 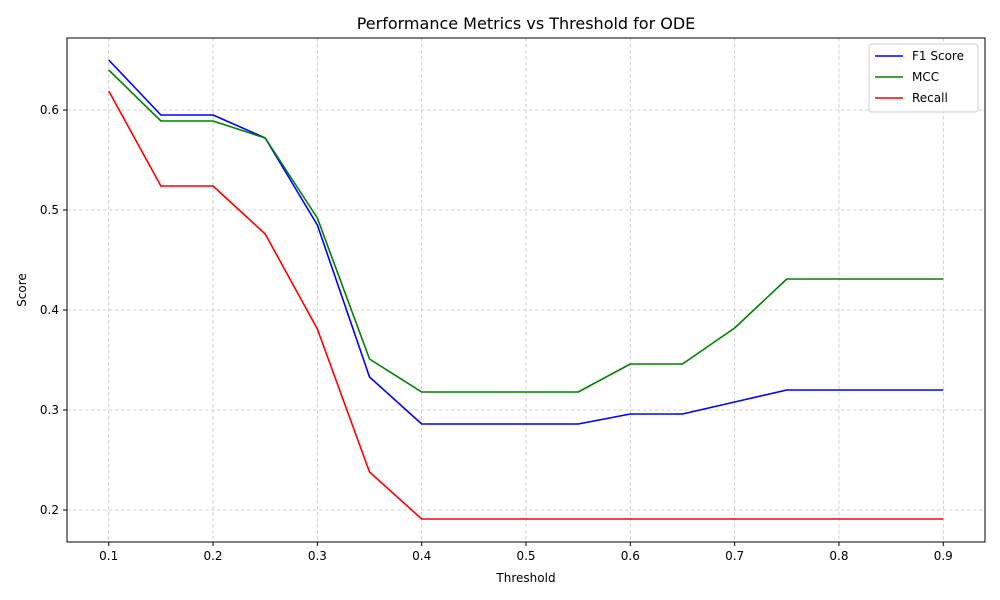 I want to click on chart-title: Performance Metrics vs Threshold for ODE, so click(x=526, y=23).